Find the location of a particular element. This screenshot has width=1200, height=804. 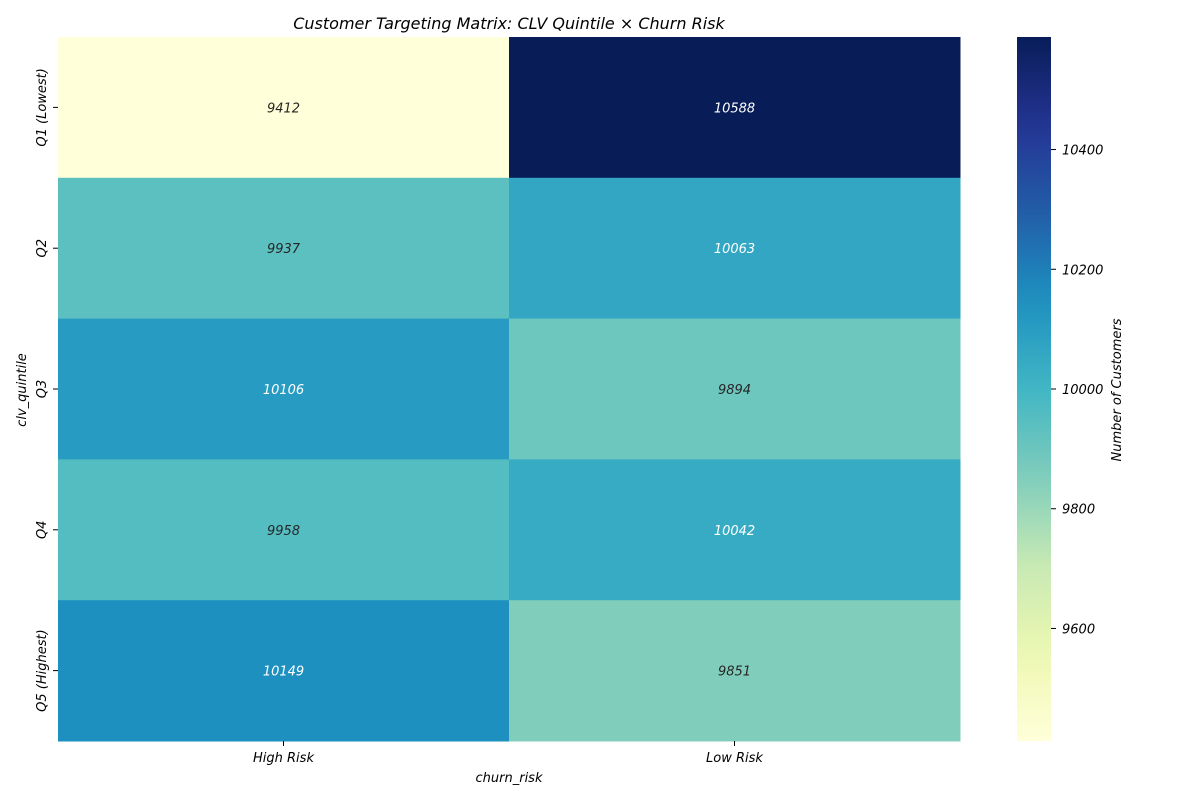

colorbar-ticks: 9600 9800 10000 10200 10400 is located at coordinates (1077, 390).